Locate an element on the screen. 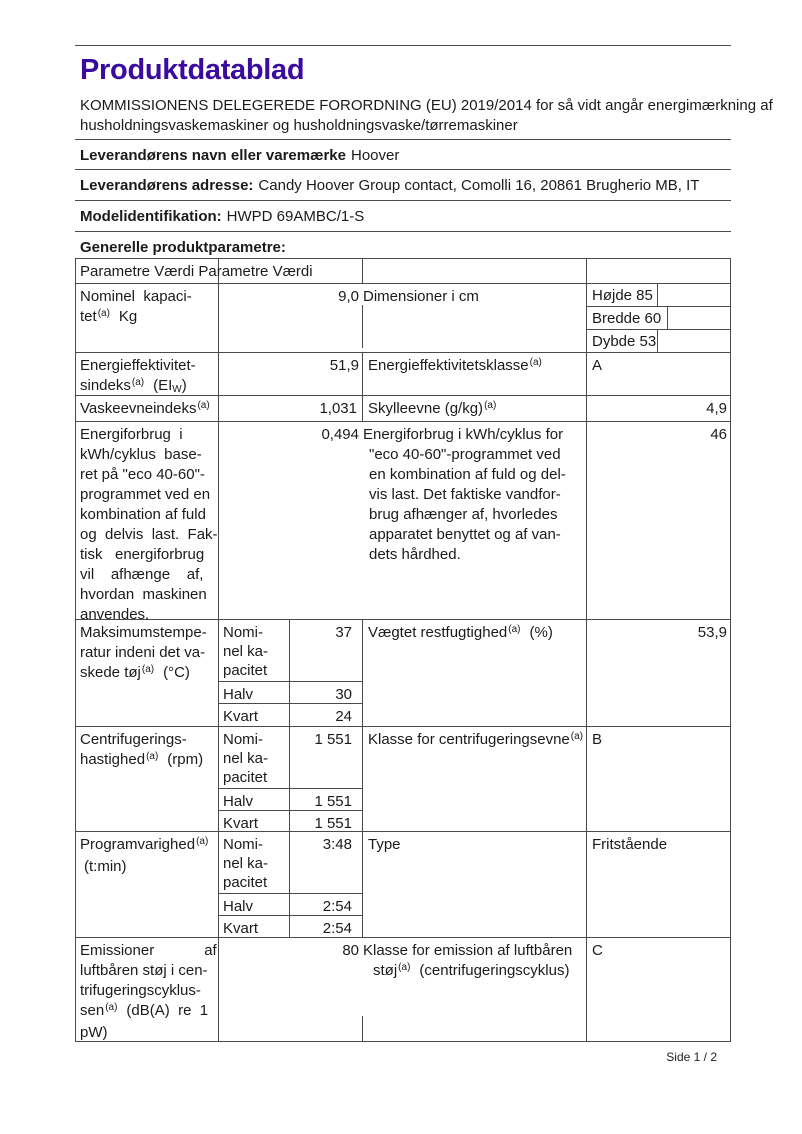  supplier-label: Leverandørens navn eller varemærke is located at coordinates (213, 155).